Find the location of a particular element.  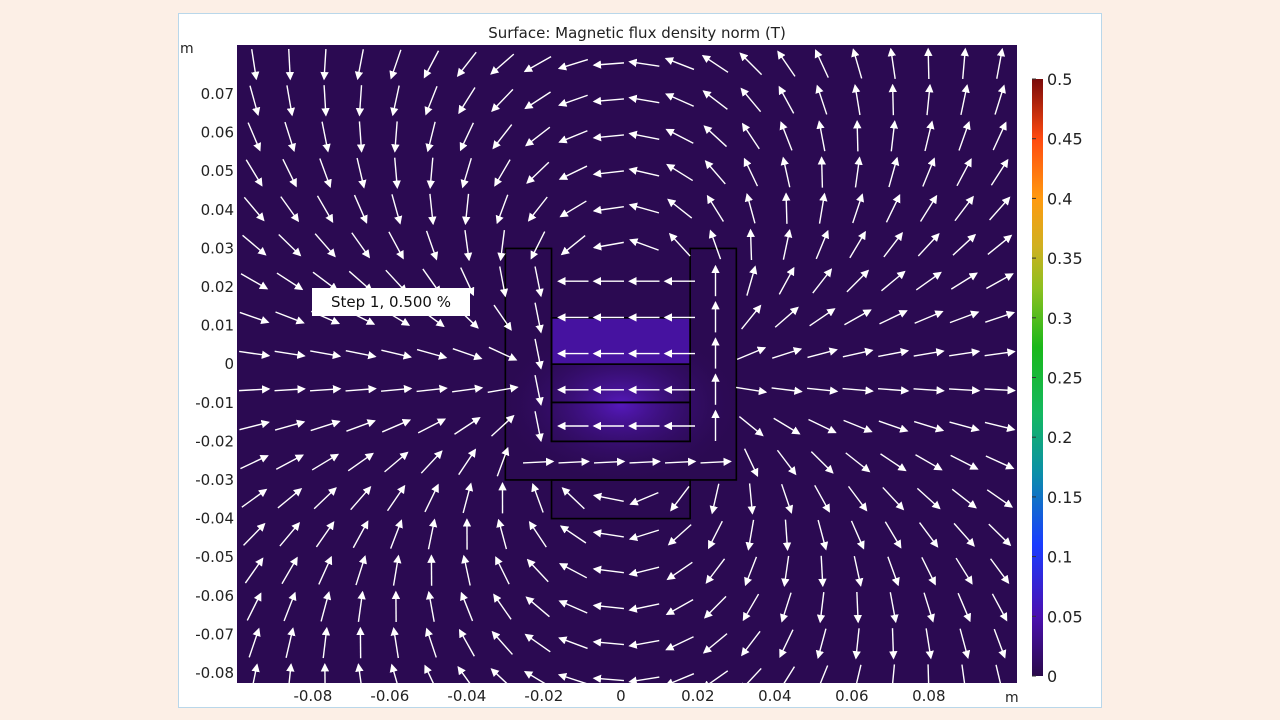

domain-outline is located at coordinates (620, 499).